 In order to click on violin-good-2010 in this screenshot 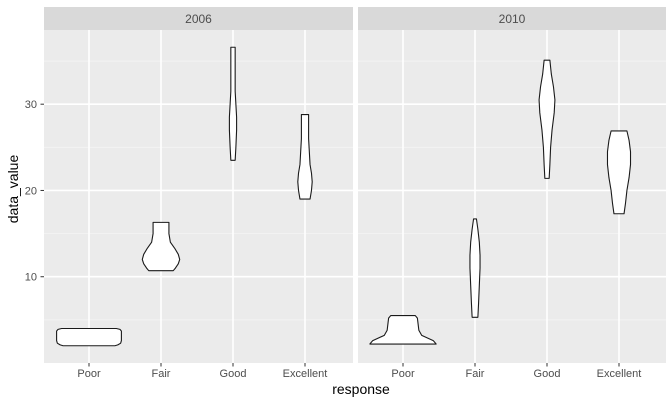, I will do `click(547, 119)`.